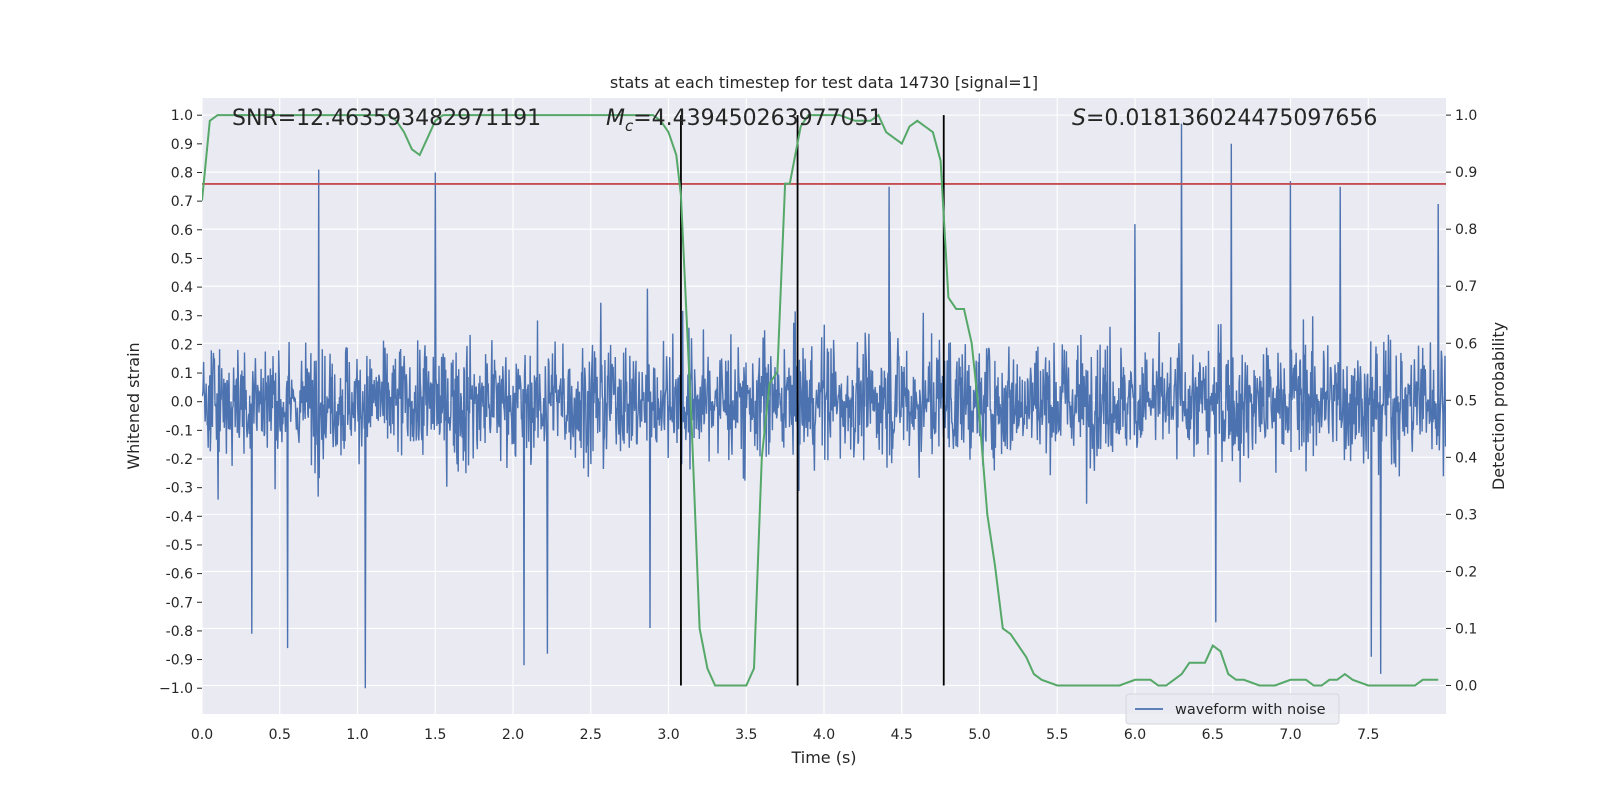 The height and width of the screenshot is (800, 1600). What do you see at coordinates (176, 689) in the screenshot?
I see `y-left-tick-label: −1.0` at bounding box center [176, 689].